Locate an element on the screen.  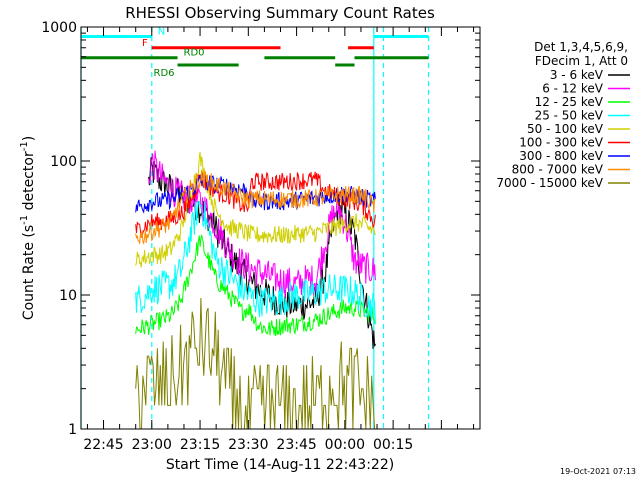
y-tick-label-1: 1 is located at coordinates (72, 430).